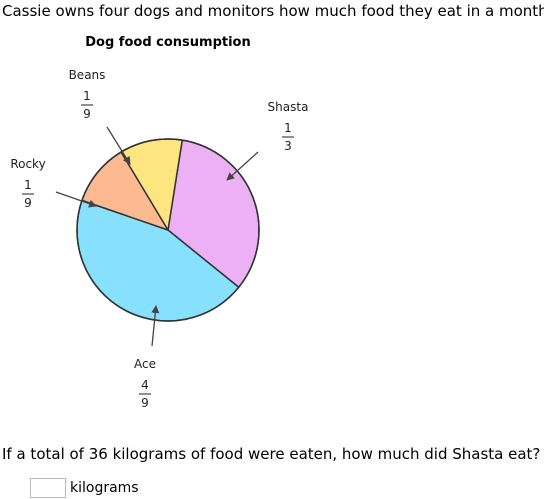  What do you see at coordinates (155, 326) in the screenshot?
I see `label-ace-arrow` at bounding box center [155, 326].